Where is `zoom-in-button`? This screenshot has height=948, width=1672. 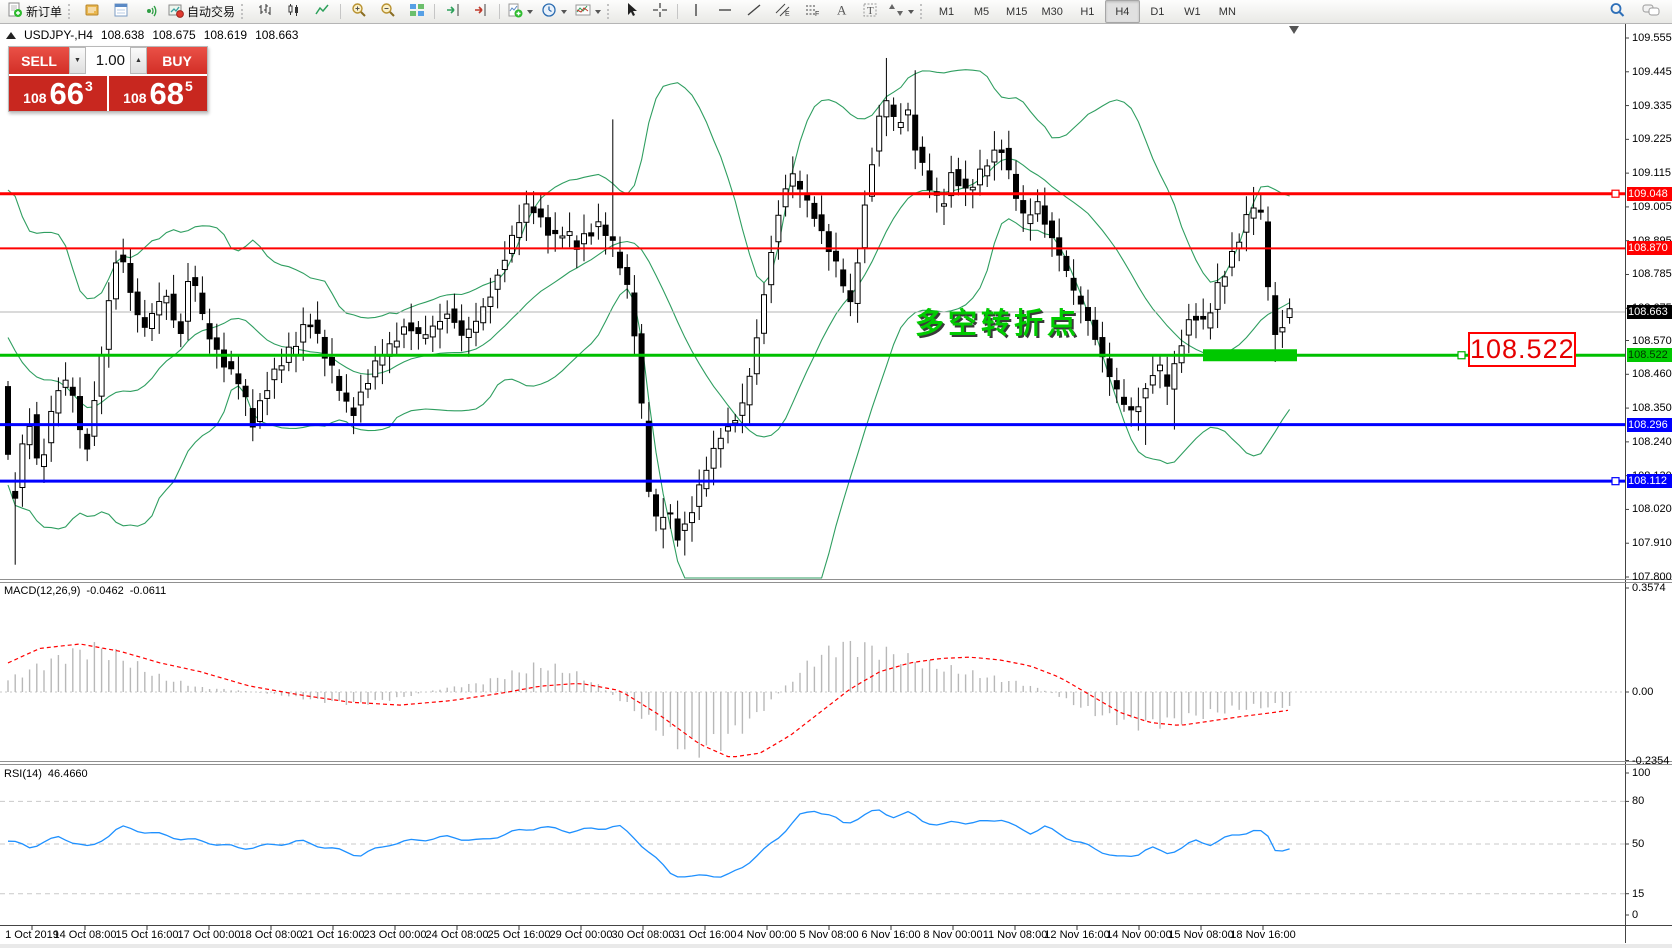 zoom-in-button is located at coordinates (358, 11).